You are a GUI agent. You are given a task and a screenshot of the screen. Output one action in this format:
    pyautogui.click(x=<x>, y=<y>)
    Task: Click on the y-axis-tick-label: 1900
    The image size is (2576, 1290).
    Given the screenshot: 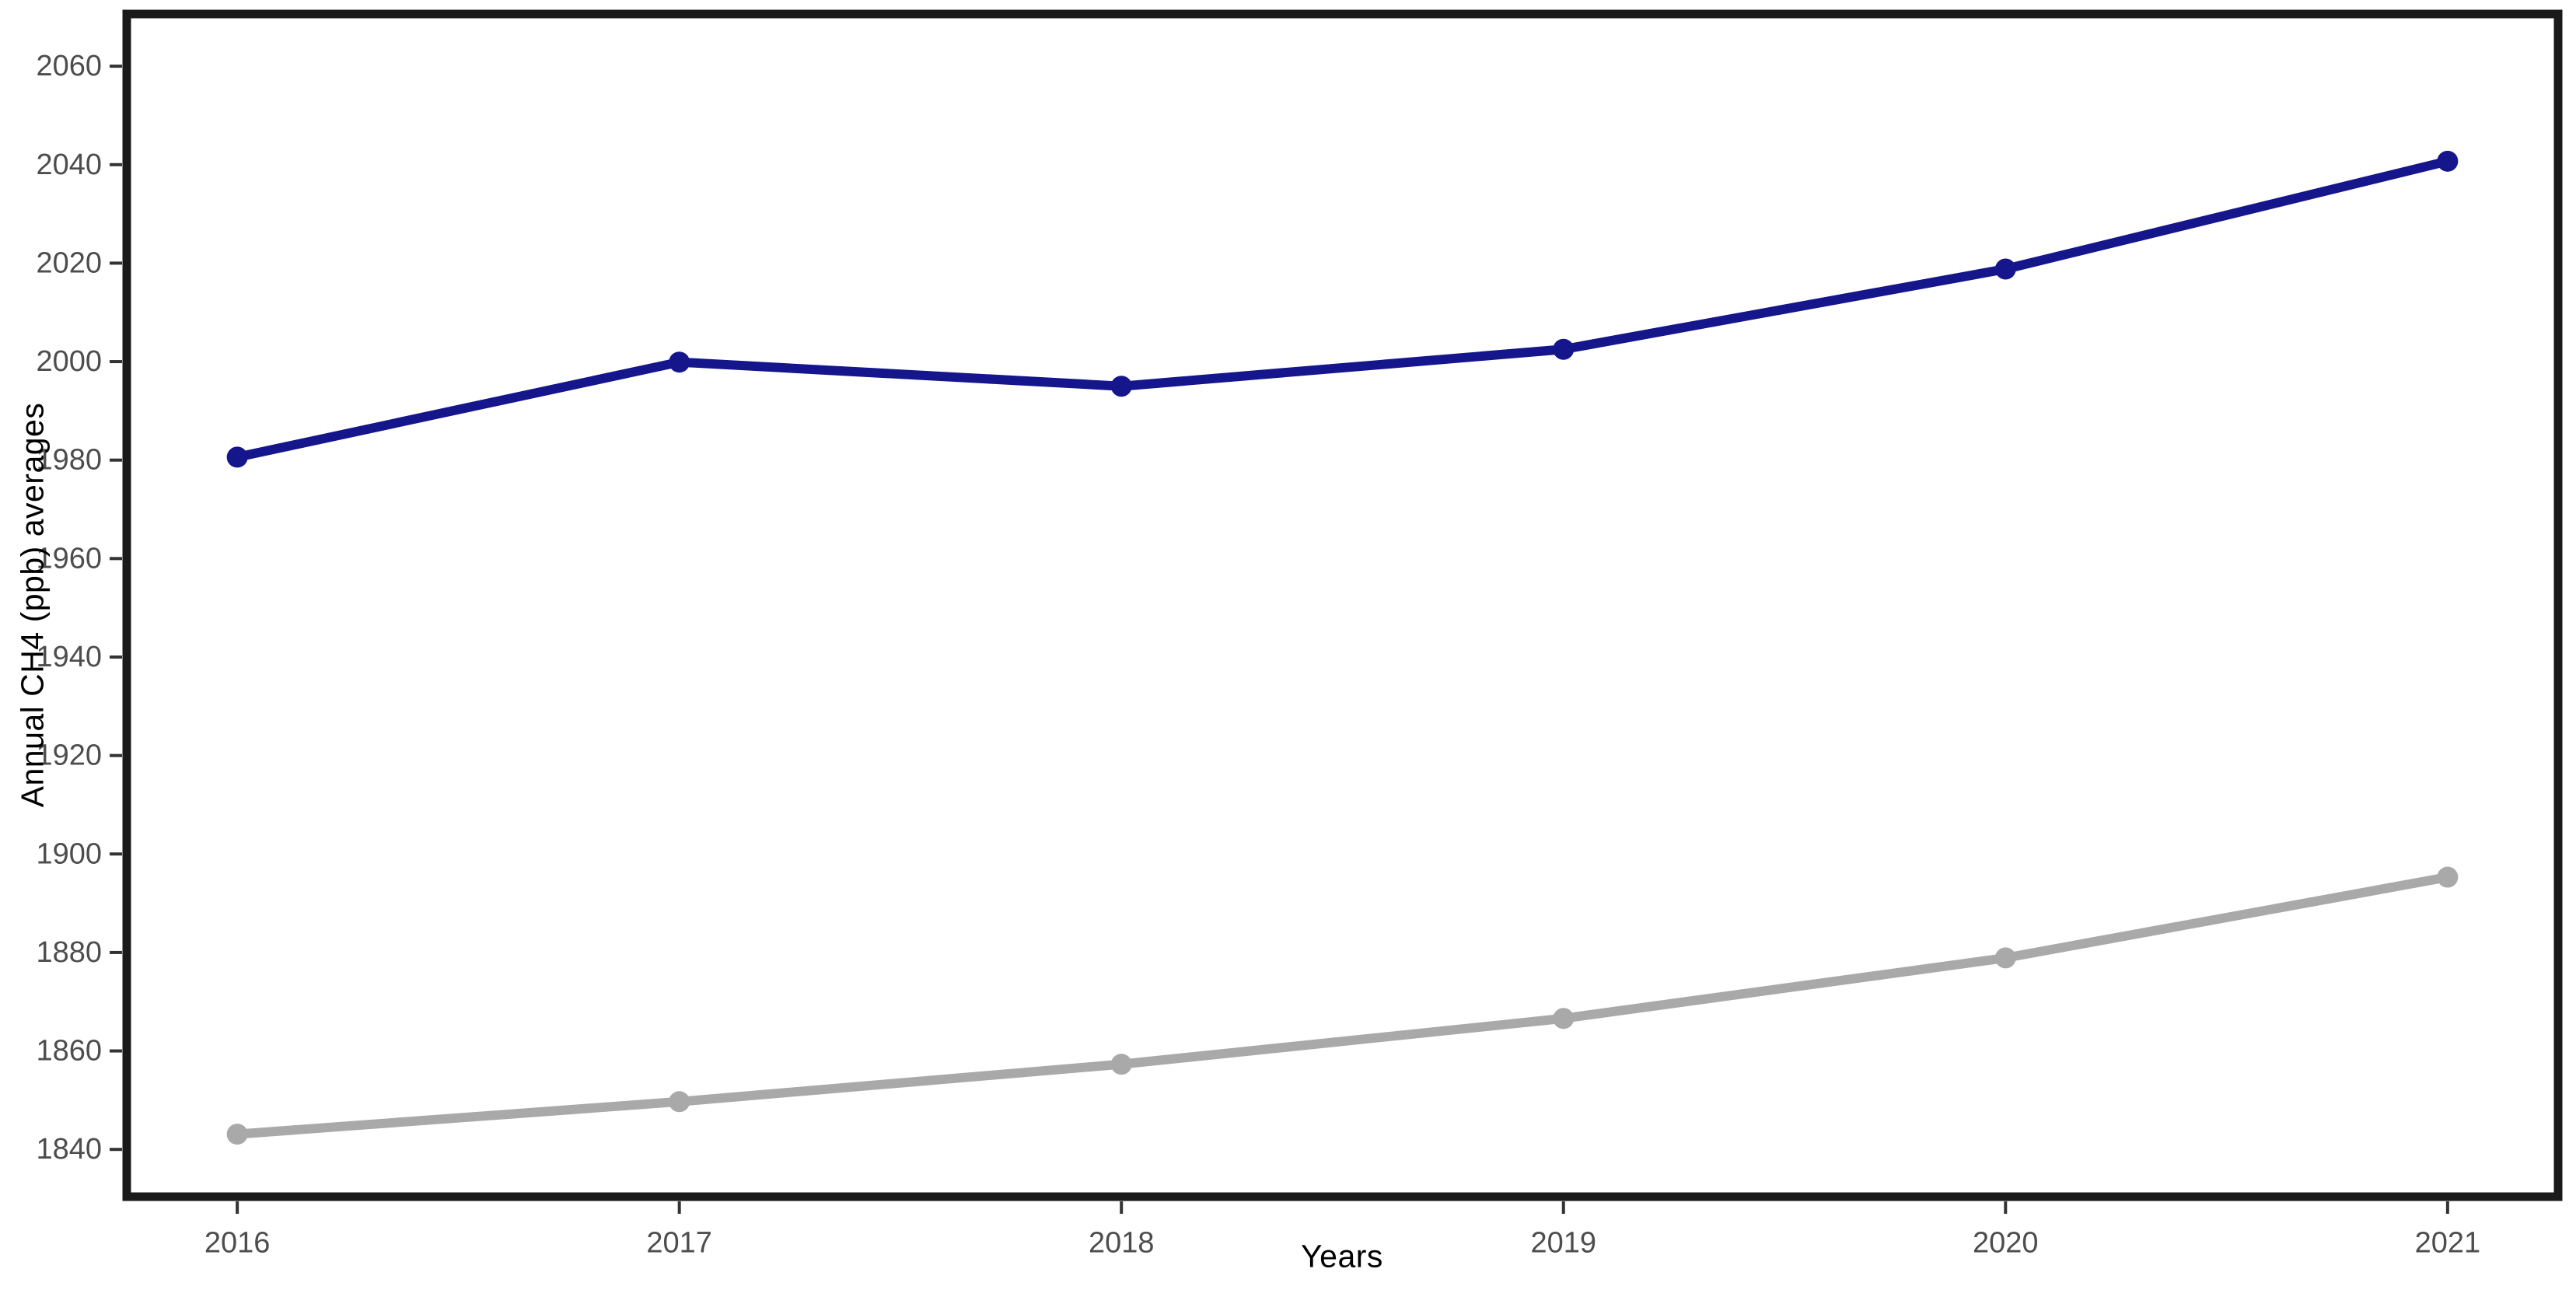 What is the action you would take?
    pyautogui.click(x=69, y=853)
    